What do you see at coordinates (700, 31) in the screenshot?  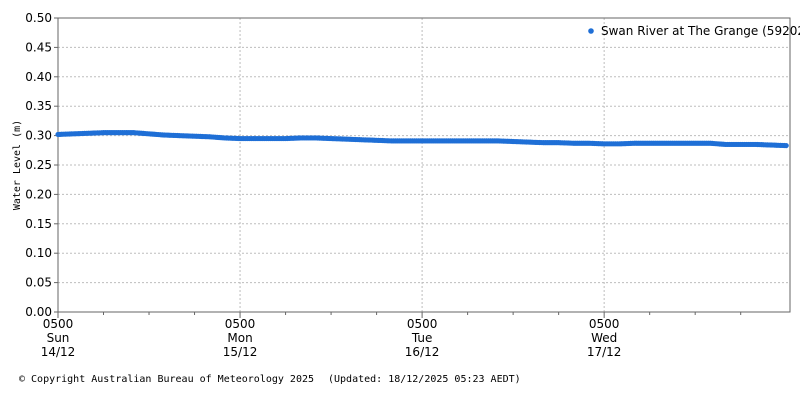 I see `legend-label: Swan River at The Grange (592021)` at bounding box center [700, 31].